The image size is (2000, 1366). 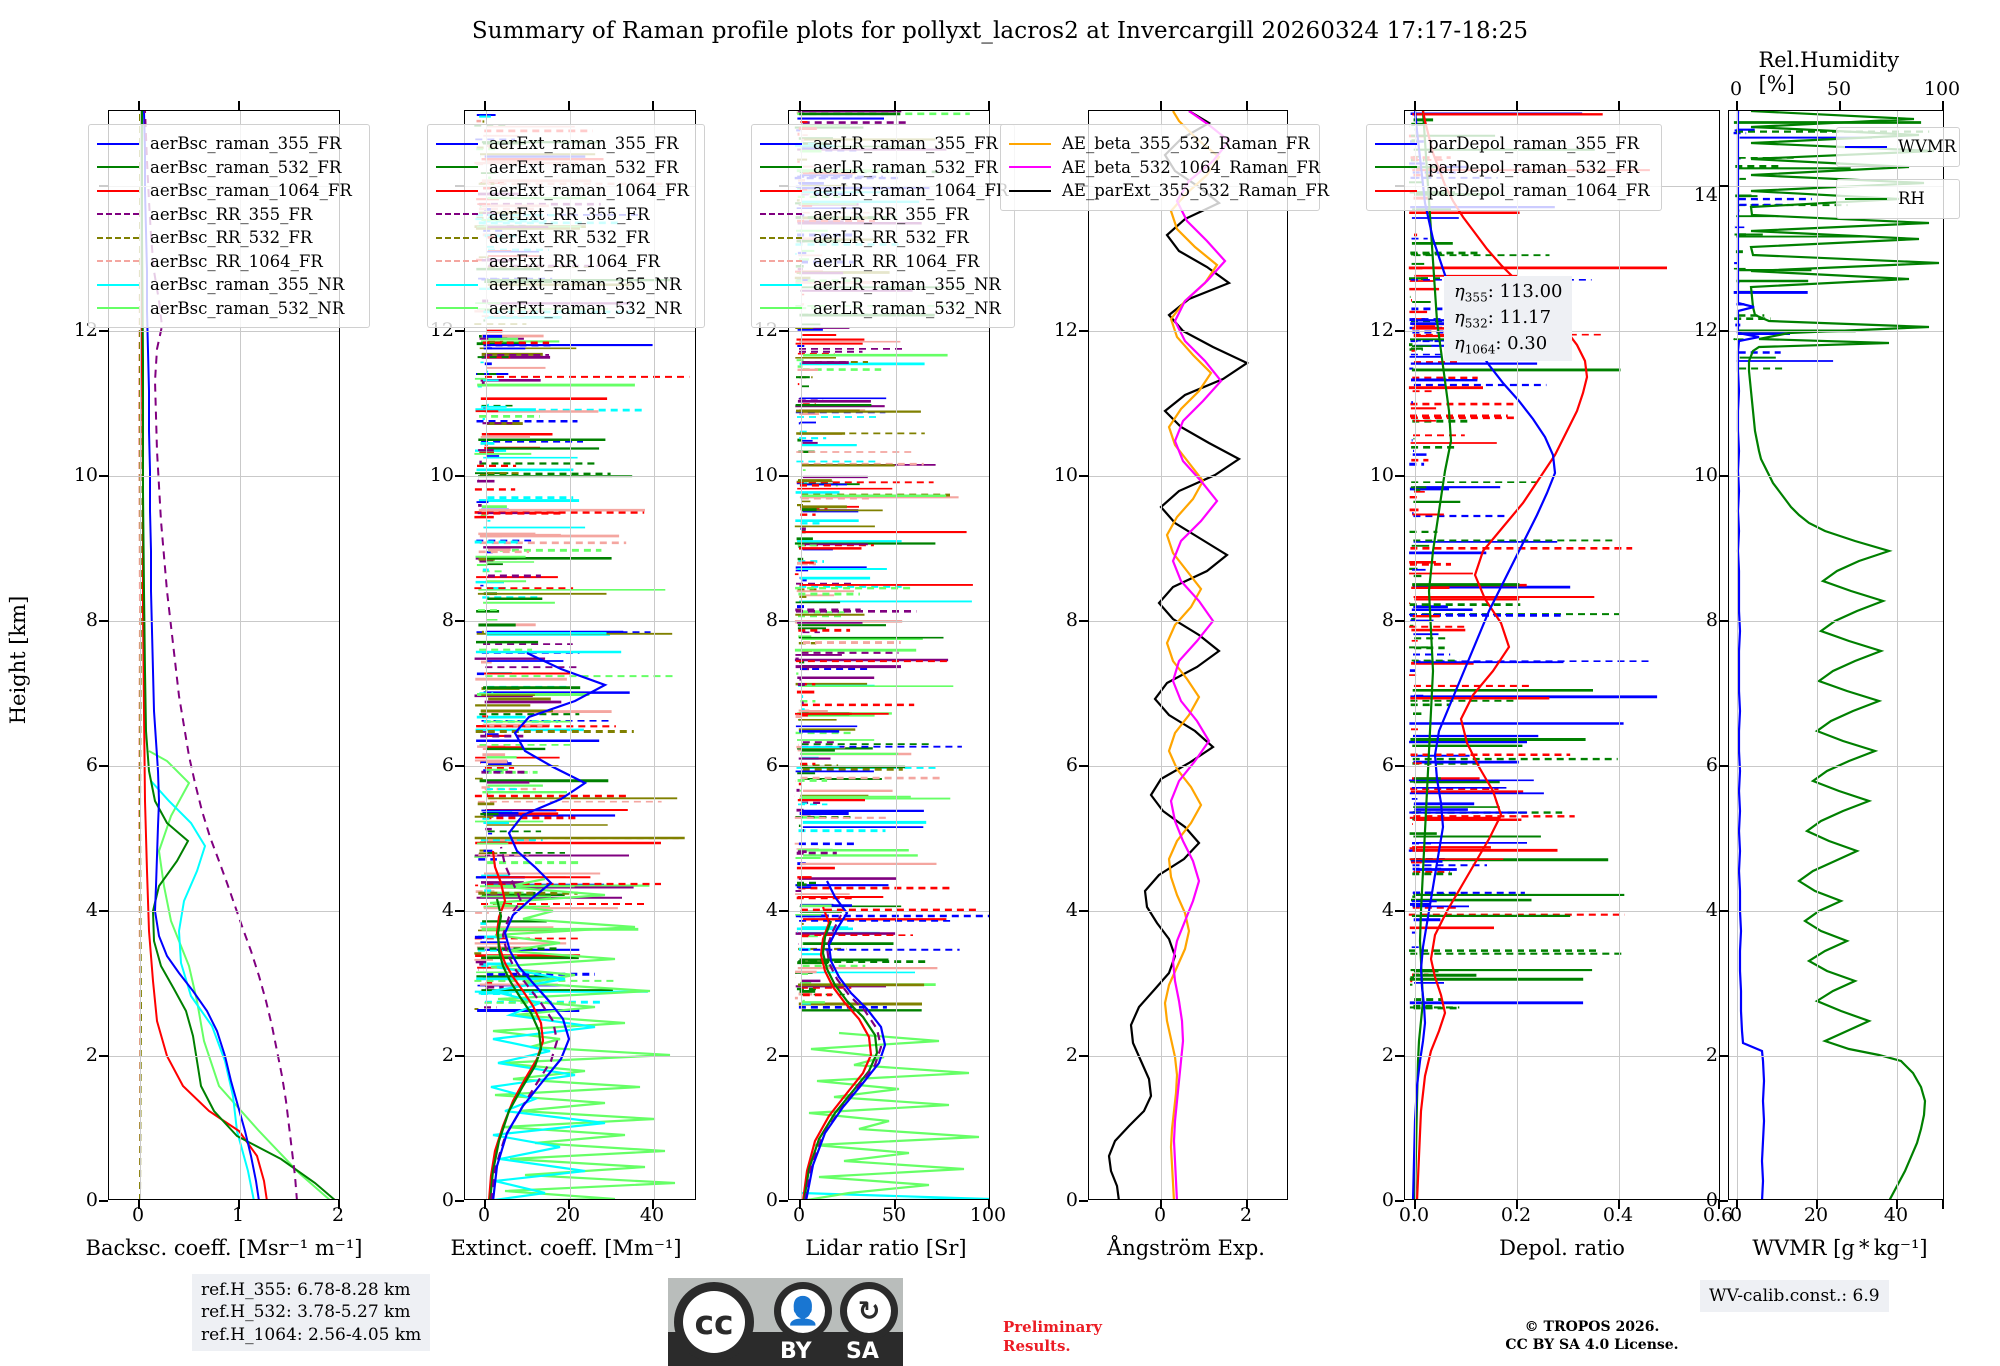 What do you see at coordinates (228, 262) in the screenshot?
I see `legend-item: aerBsc_RR_1064_FR` at bounding box center [228, 262].